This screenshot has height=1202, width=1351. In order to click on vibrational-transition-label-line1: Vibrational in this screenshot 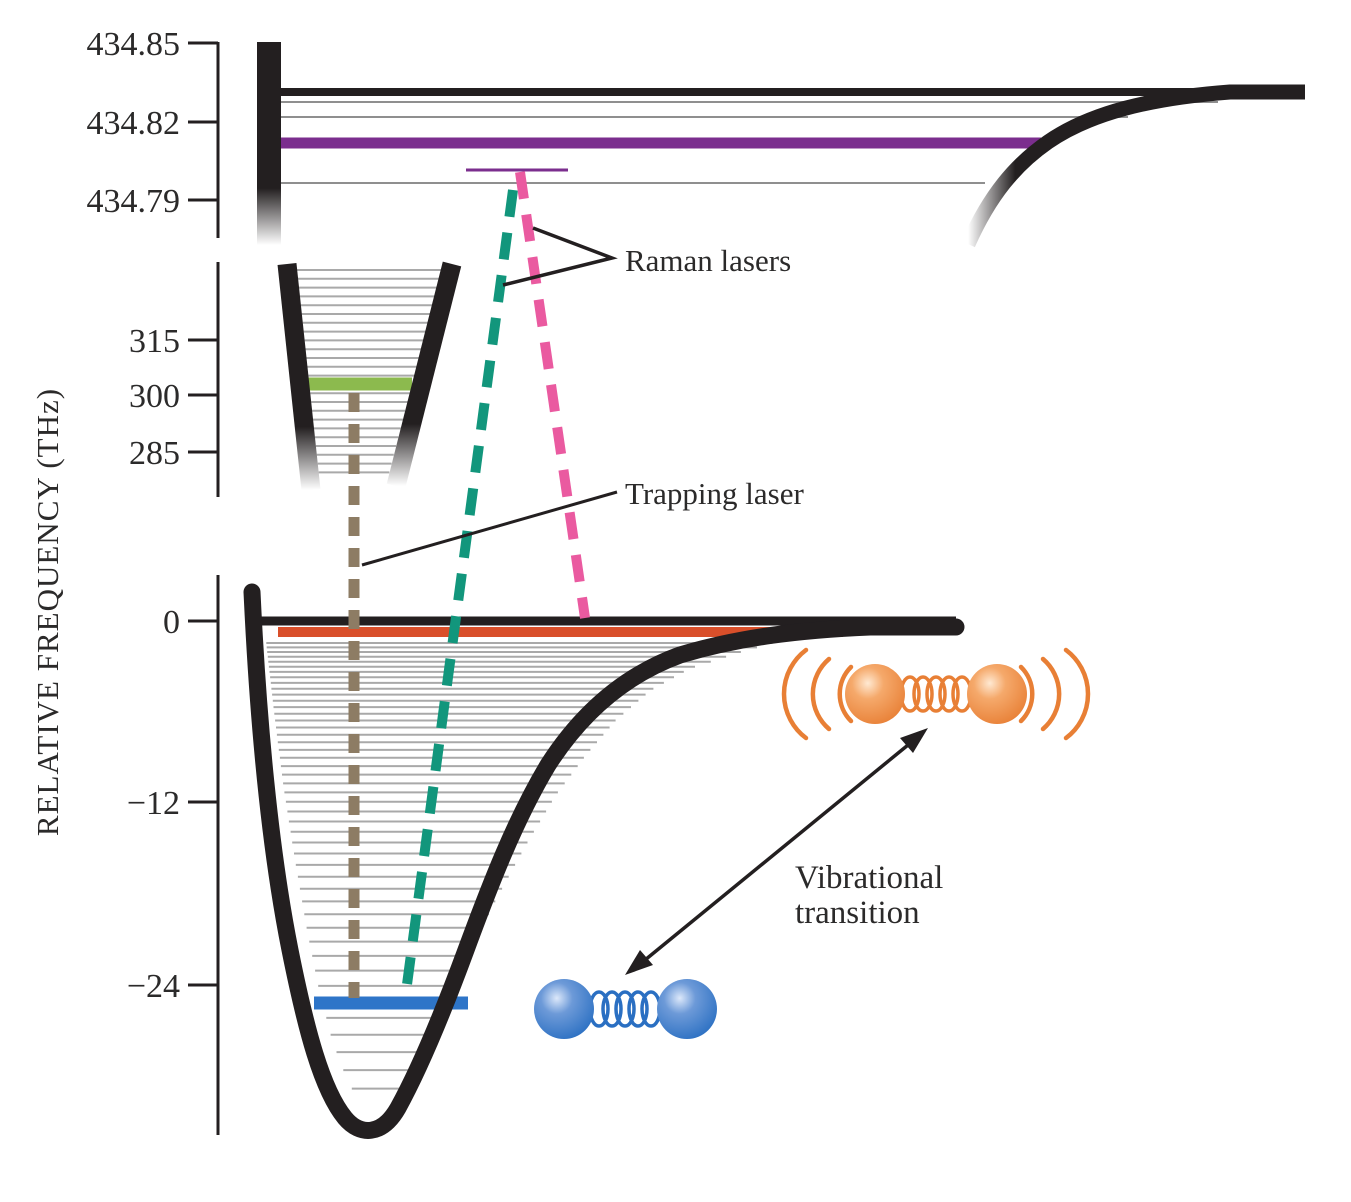, I will do `click(869, 878)`.